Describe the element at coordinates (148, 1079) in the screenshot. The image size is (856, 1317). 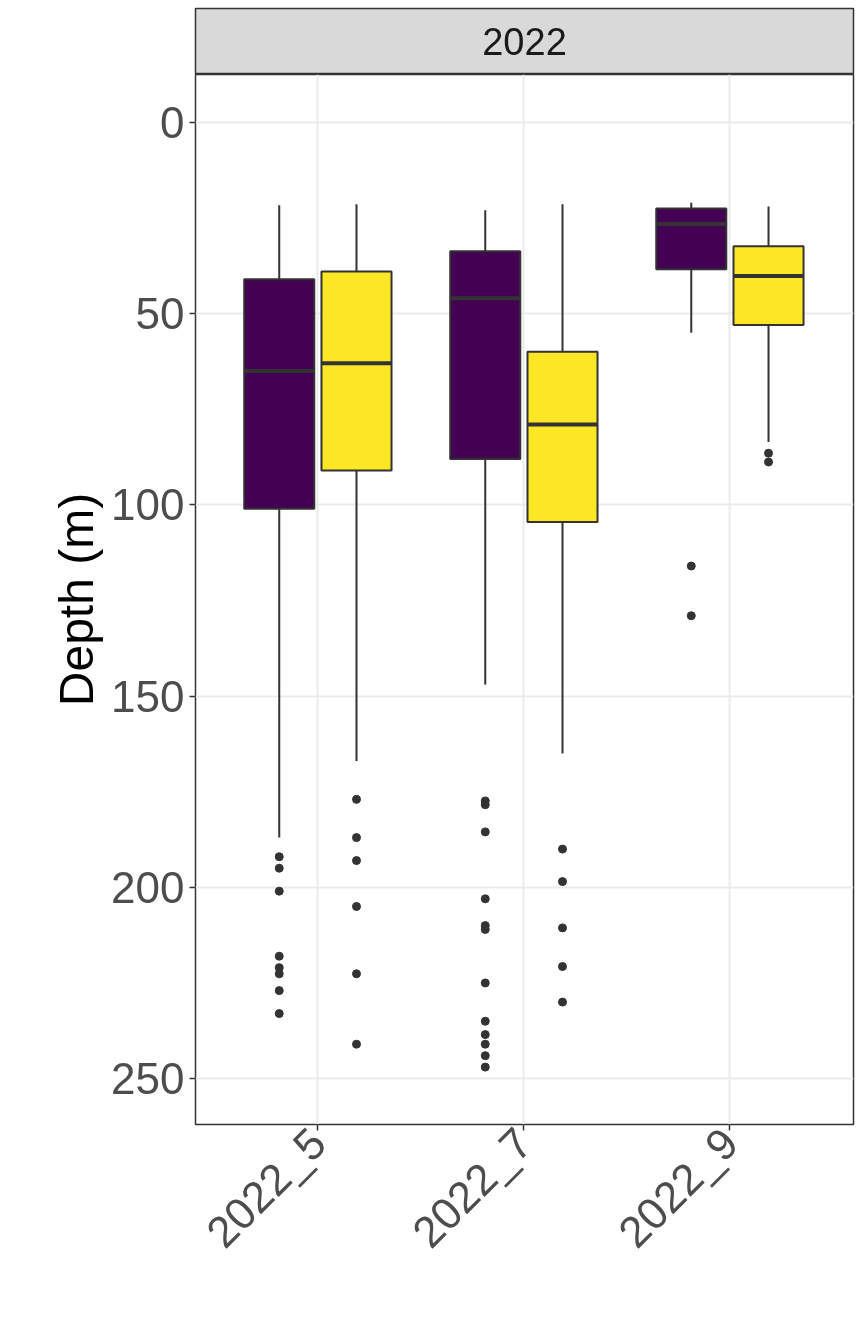
I see `y-tick-label: 250` at that location.